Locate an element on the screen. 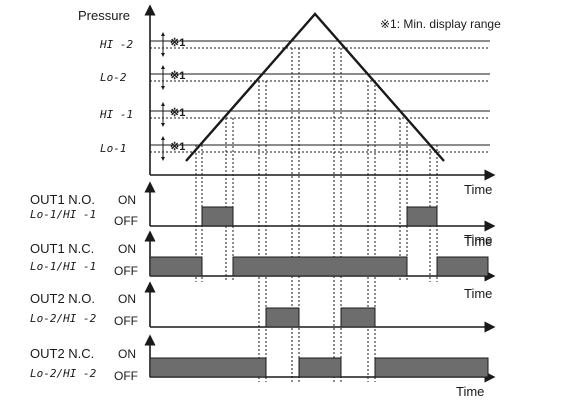 Image resolution: width=567 pixels, height=402 pixels. out2-nc-chart: OUT2 N.C. Lo-2/HI -2 ON OFF Time is located at coordinates (263, 366).